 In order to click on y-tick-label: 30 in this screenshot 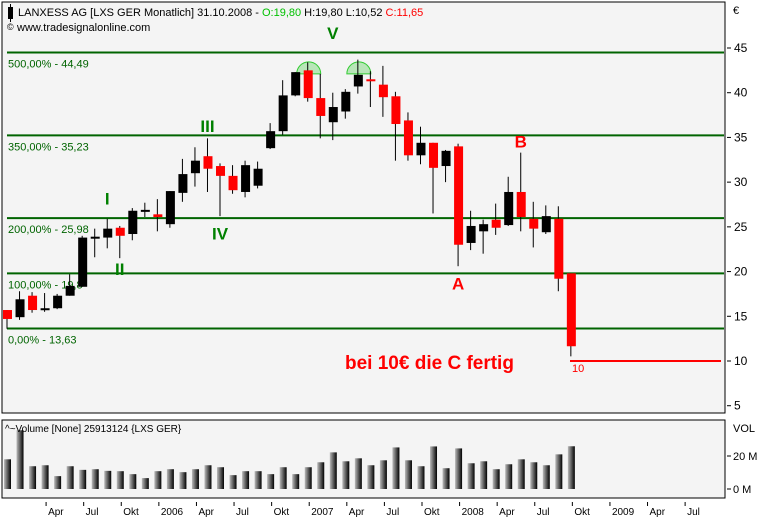, I will do `click(741, 182)`.